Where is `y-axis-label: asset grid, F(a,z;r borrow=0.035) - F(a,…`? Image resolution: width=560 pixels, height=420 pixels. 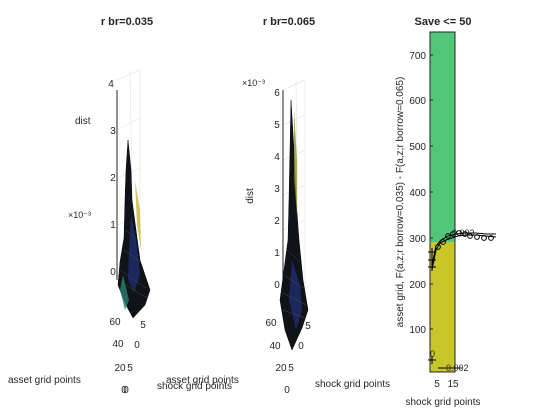
y-axis-label: asset grid, F(a,z;r borrow=0.035) - F(a,… is located at coordinates (400, 202).